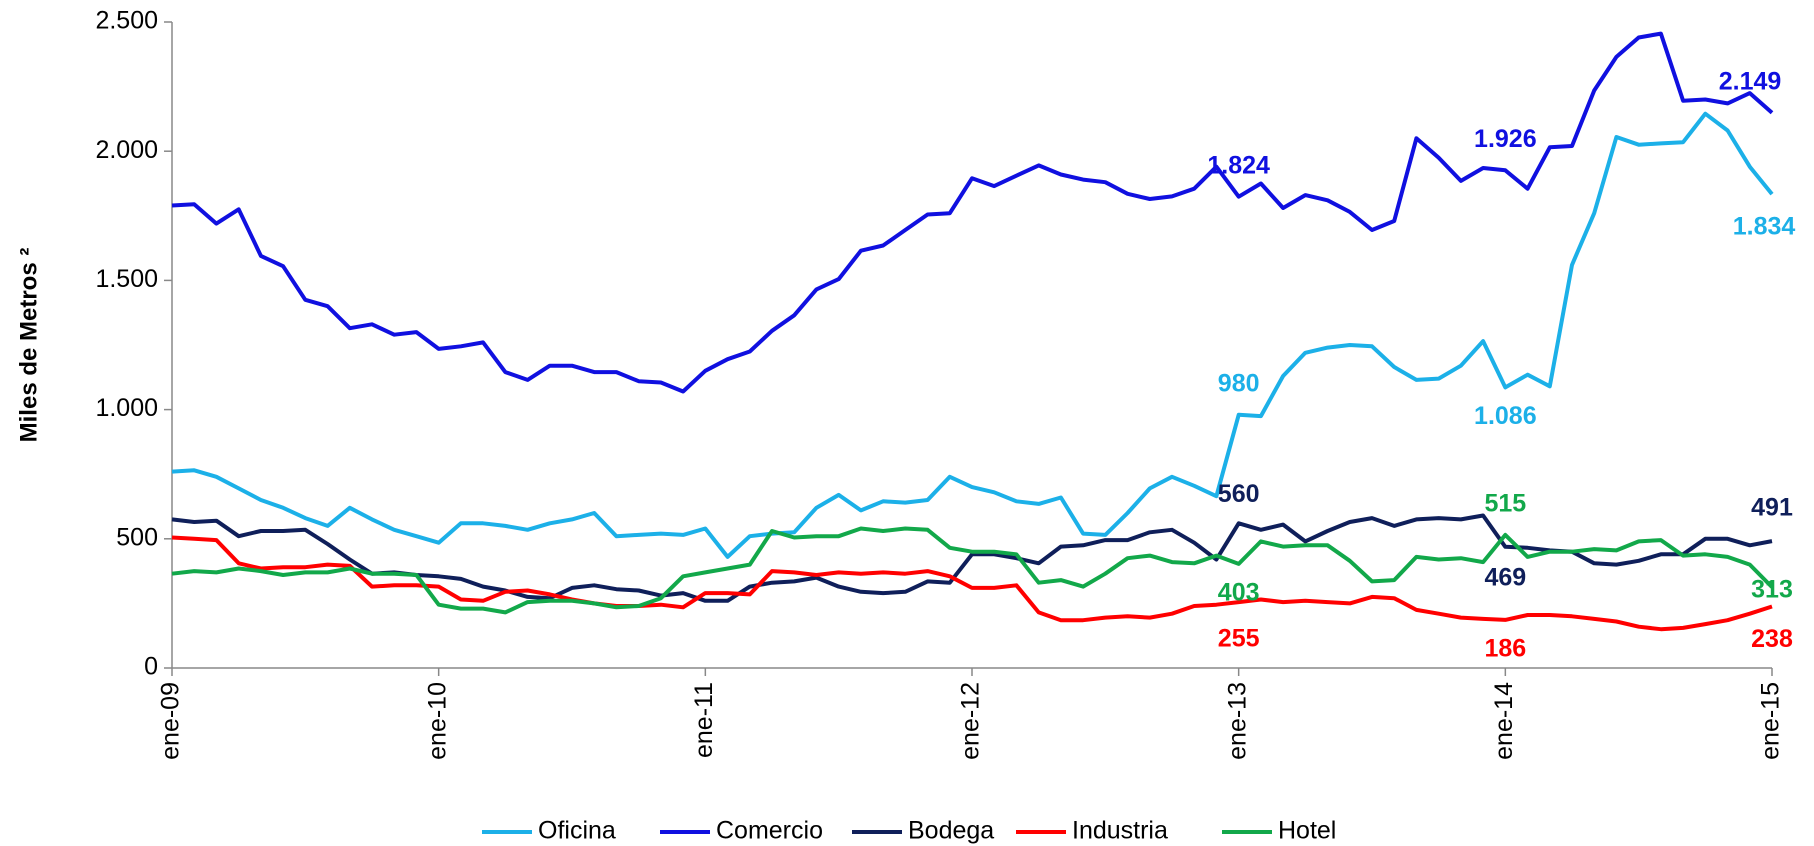 This screenshot has height=846, width=1814. Describe the element at coordinates (1505, 649) in the screenshot. I see `data-label: 186` at that location.